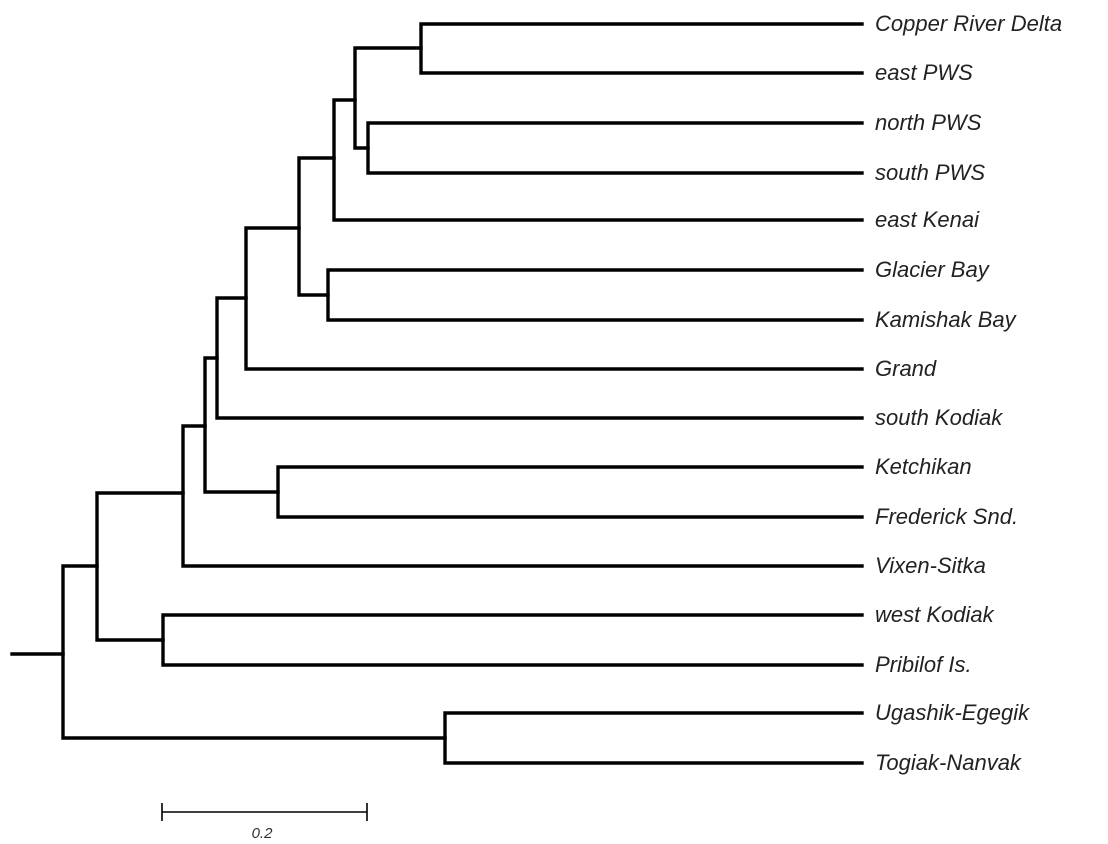 The width and height of the screenshot is (1108, 844). I want to click on branch-root, so click(254, 652).